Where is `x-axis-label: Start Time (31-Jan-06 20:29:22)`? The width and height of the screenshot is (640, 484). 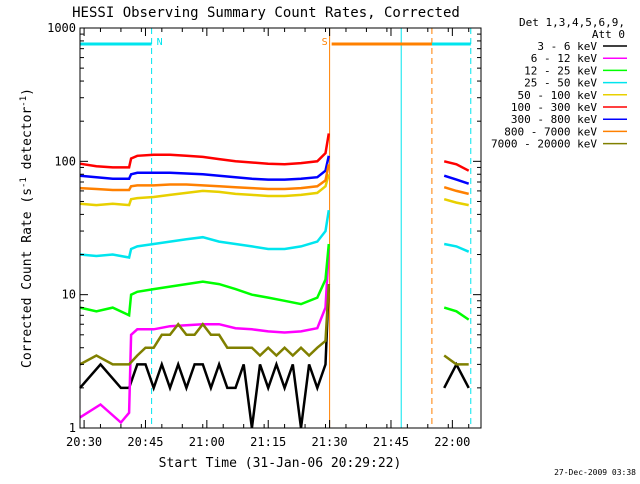 x-axis-label: Start Time (31-Jan-06 20:29:22) is located at coordinates (280, 463).